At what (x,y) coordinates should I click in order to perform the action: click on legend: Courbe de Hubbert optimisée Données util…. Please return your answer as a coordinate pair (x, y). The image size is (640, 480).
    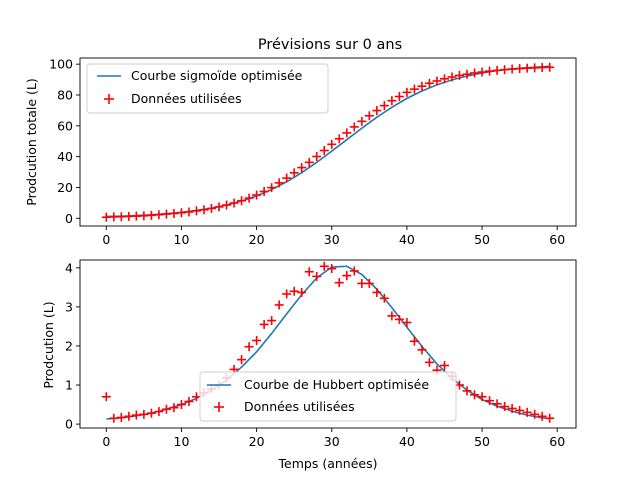
    Looking at the image, I should click on (328, 396).